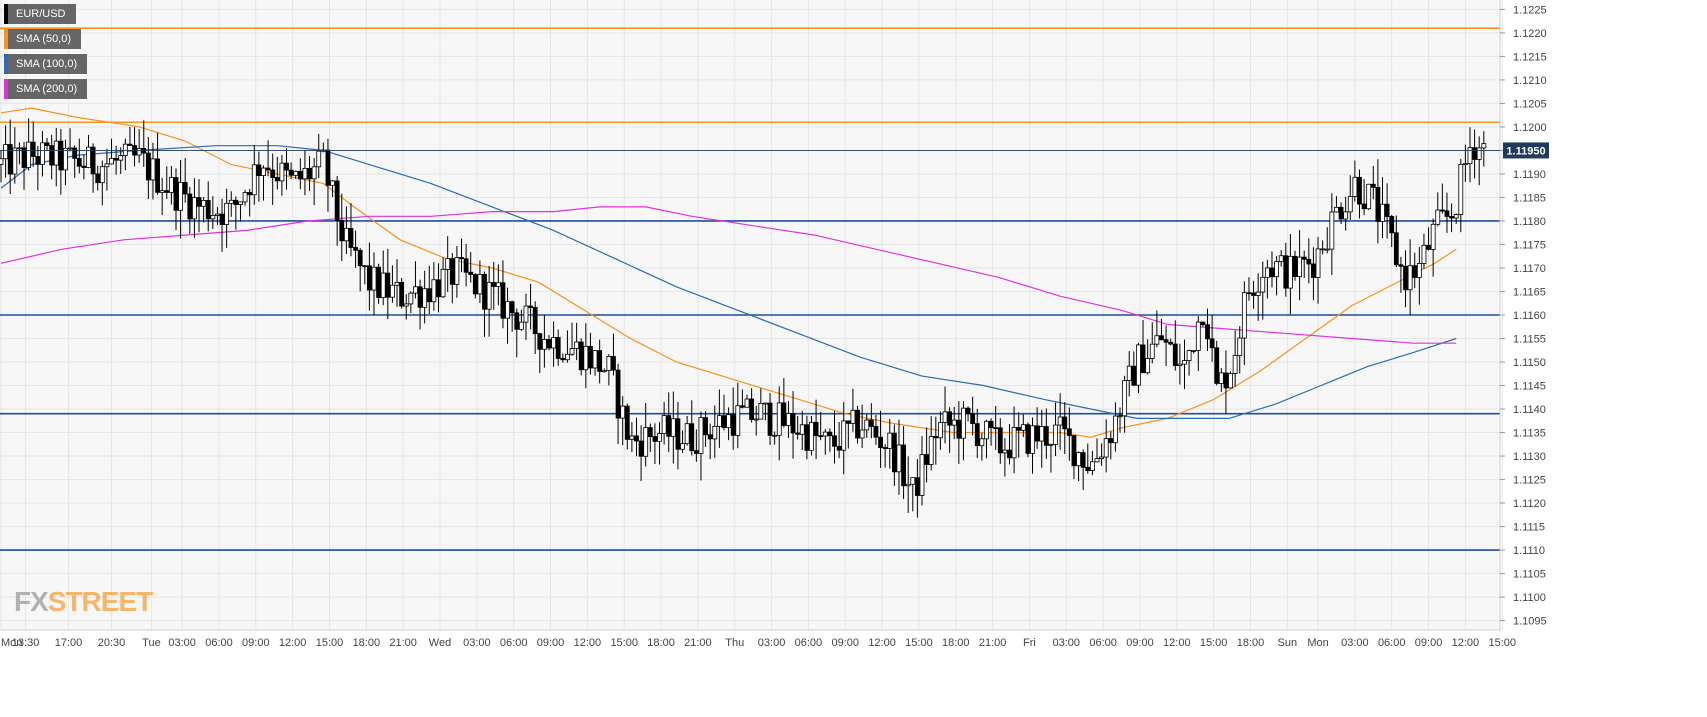 This screenshot has width=1707, height=717. Describe the element at coordinates (1317, 643) in the screenshot. I see `x-tick-label: Mon` at that location.